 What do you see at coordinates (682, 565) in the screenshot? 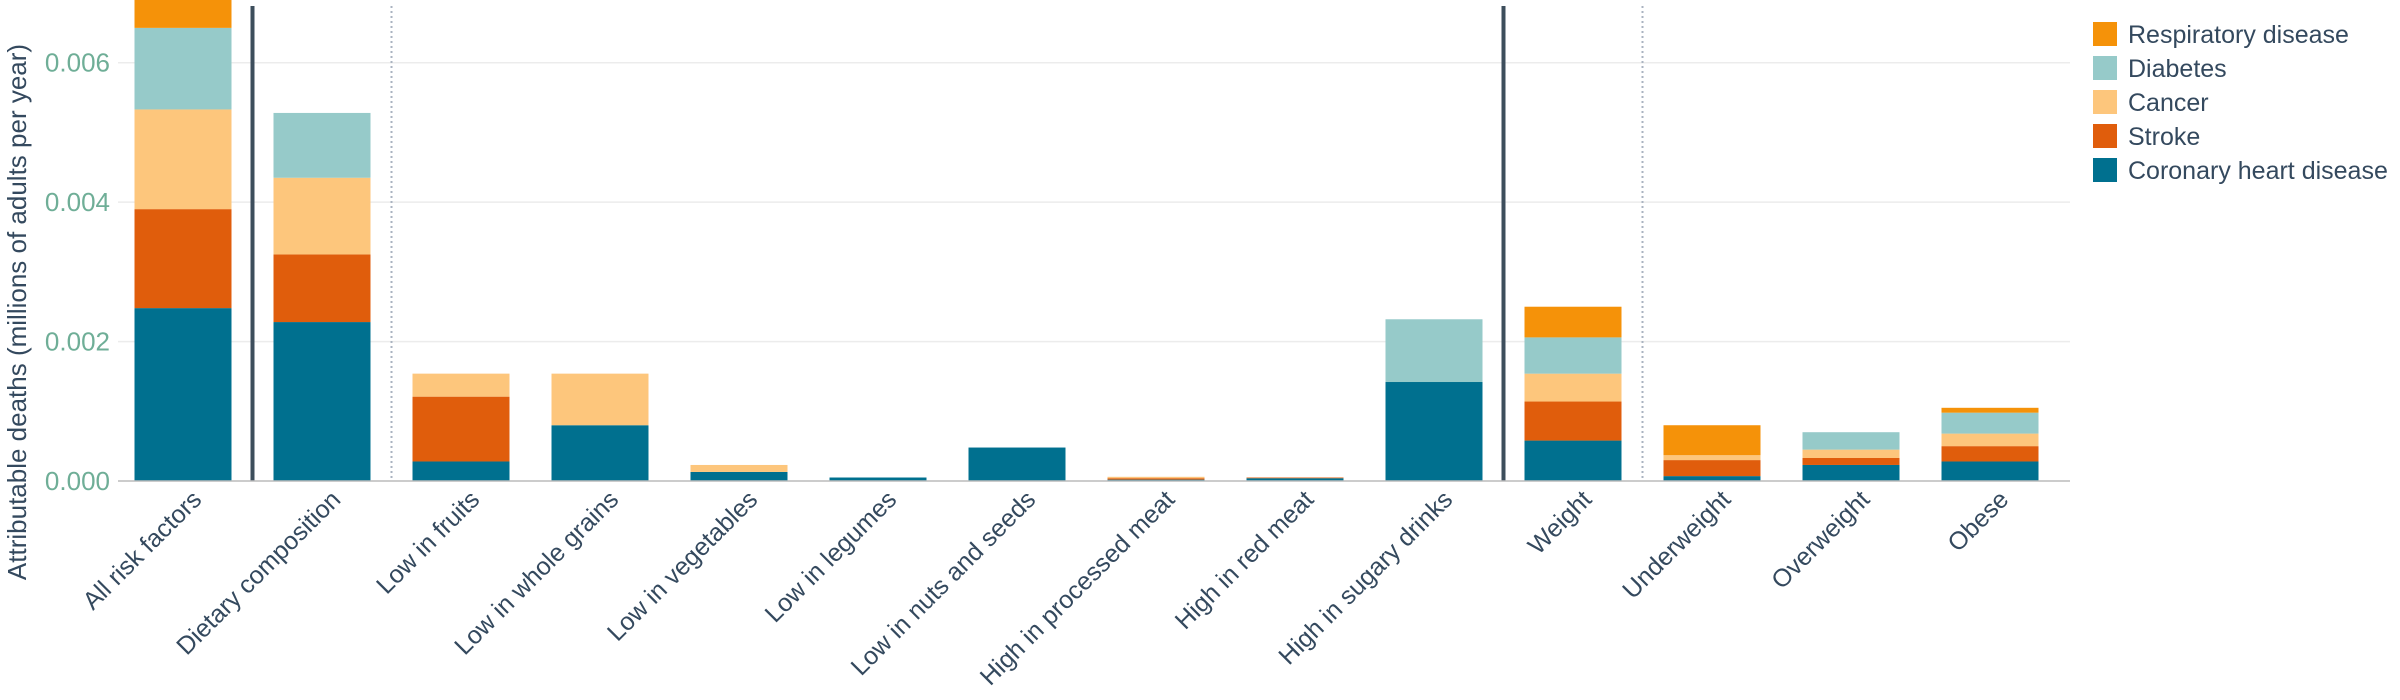
I see `x-tick-label: Low in vegetables` at bounding box center [682, 565].